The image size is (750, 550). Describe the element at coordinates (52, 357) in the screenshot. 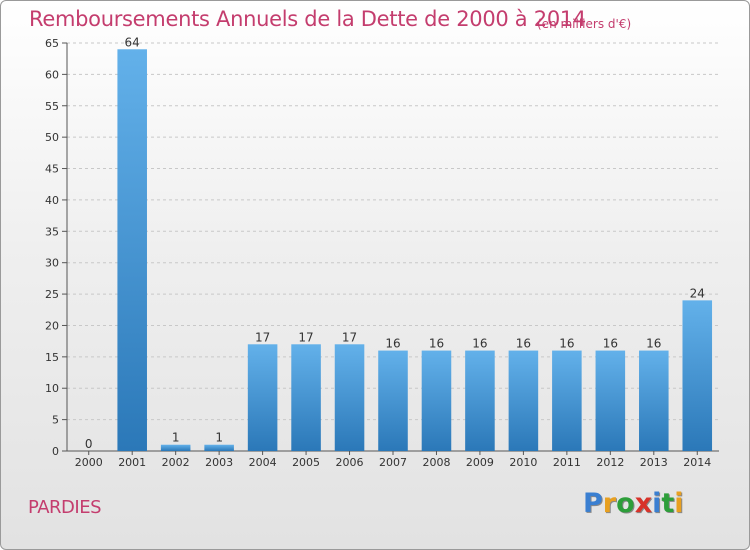

I see `y-tick-label: 15` at that location.